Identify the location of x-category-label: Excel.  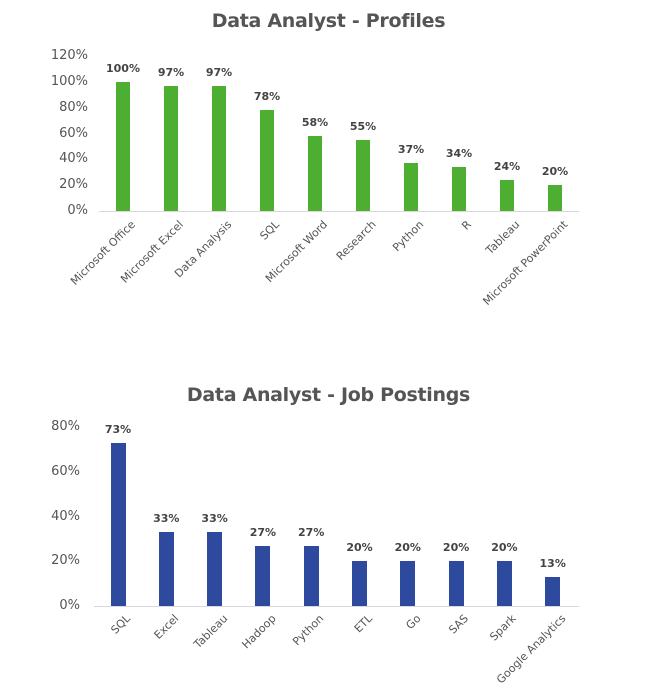
(166, 627).